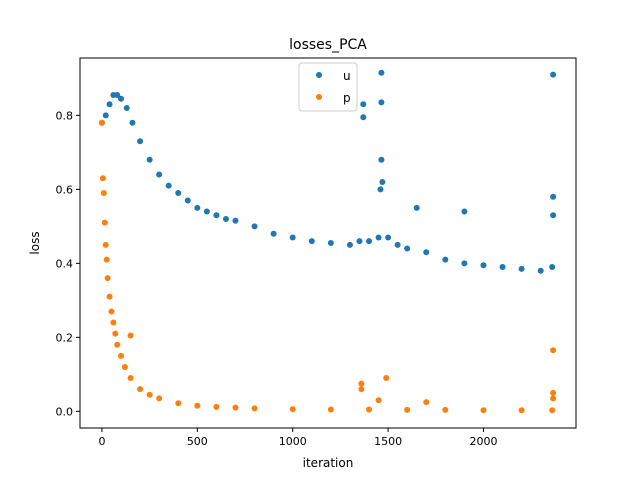 The height and width of the screenshot is (480, 640). I want to click on x-tick-label: 1500, so click(388, 441).